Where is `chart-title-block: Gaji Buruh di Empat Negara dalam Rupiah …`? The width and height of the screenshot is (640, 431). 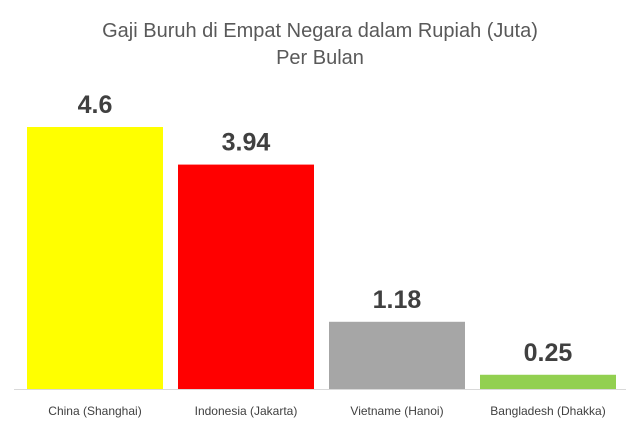
chart-title-block: Gaji Buruh di Empat Negara dalam Rupiah … is located at coordinates (320, 45).